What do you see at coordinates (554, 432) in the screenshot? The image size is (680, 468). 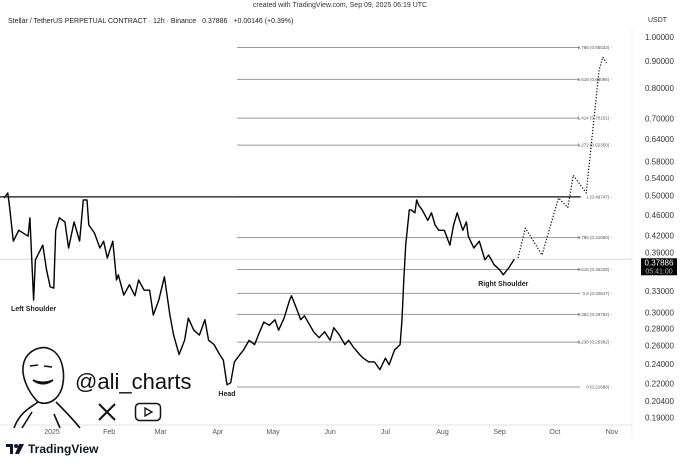 I see `time-tick-label: Oct` at bounding box center [554, 432].